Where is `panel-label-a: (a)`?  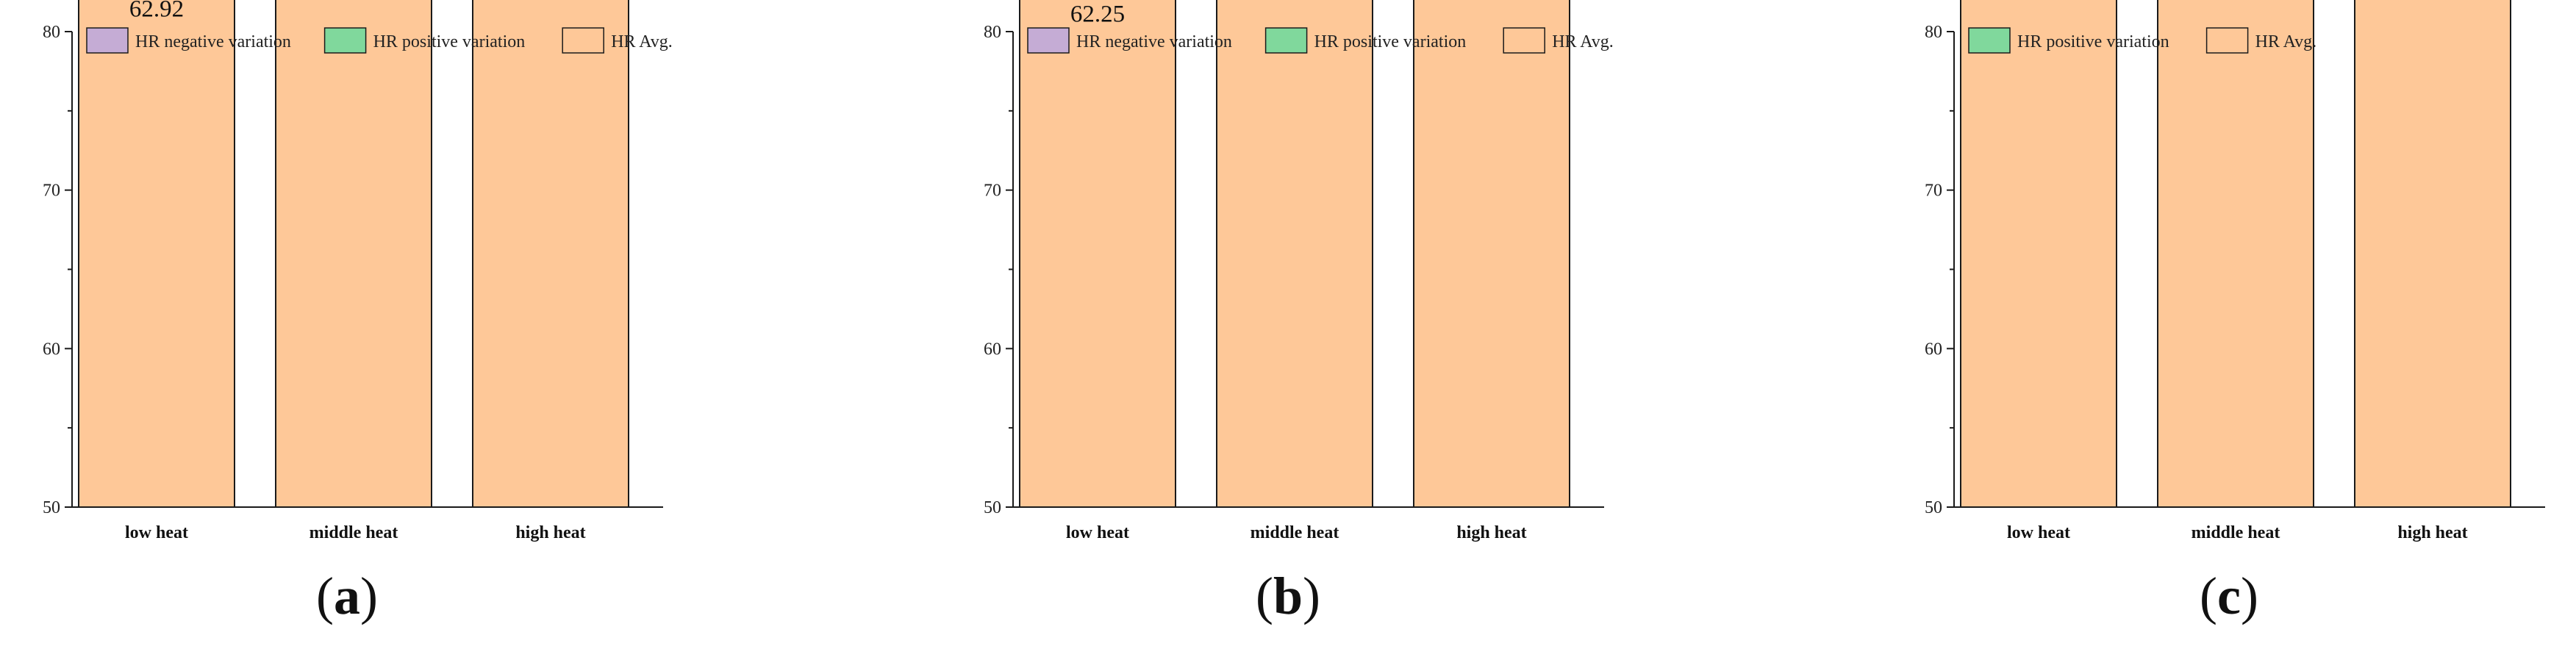 panel-label-a: (a) is located at coordinates (347, 596).